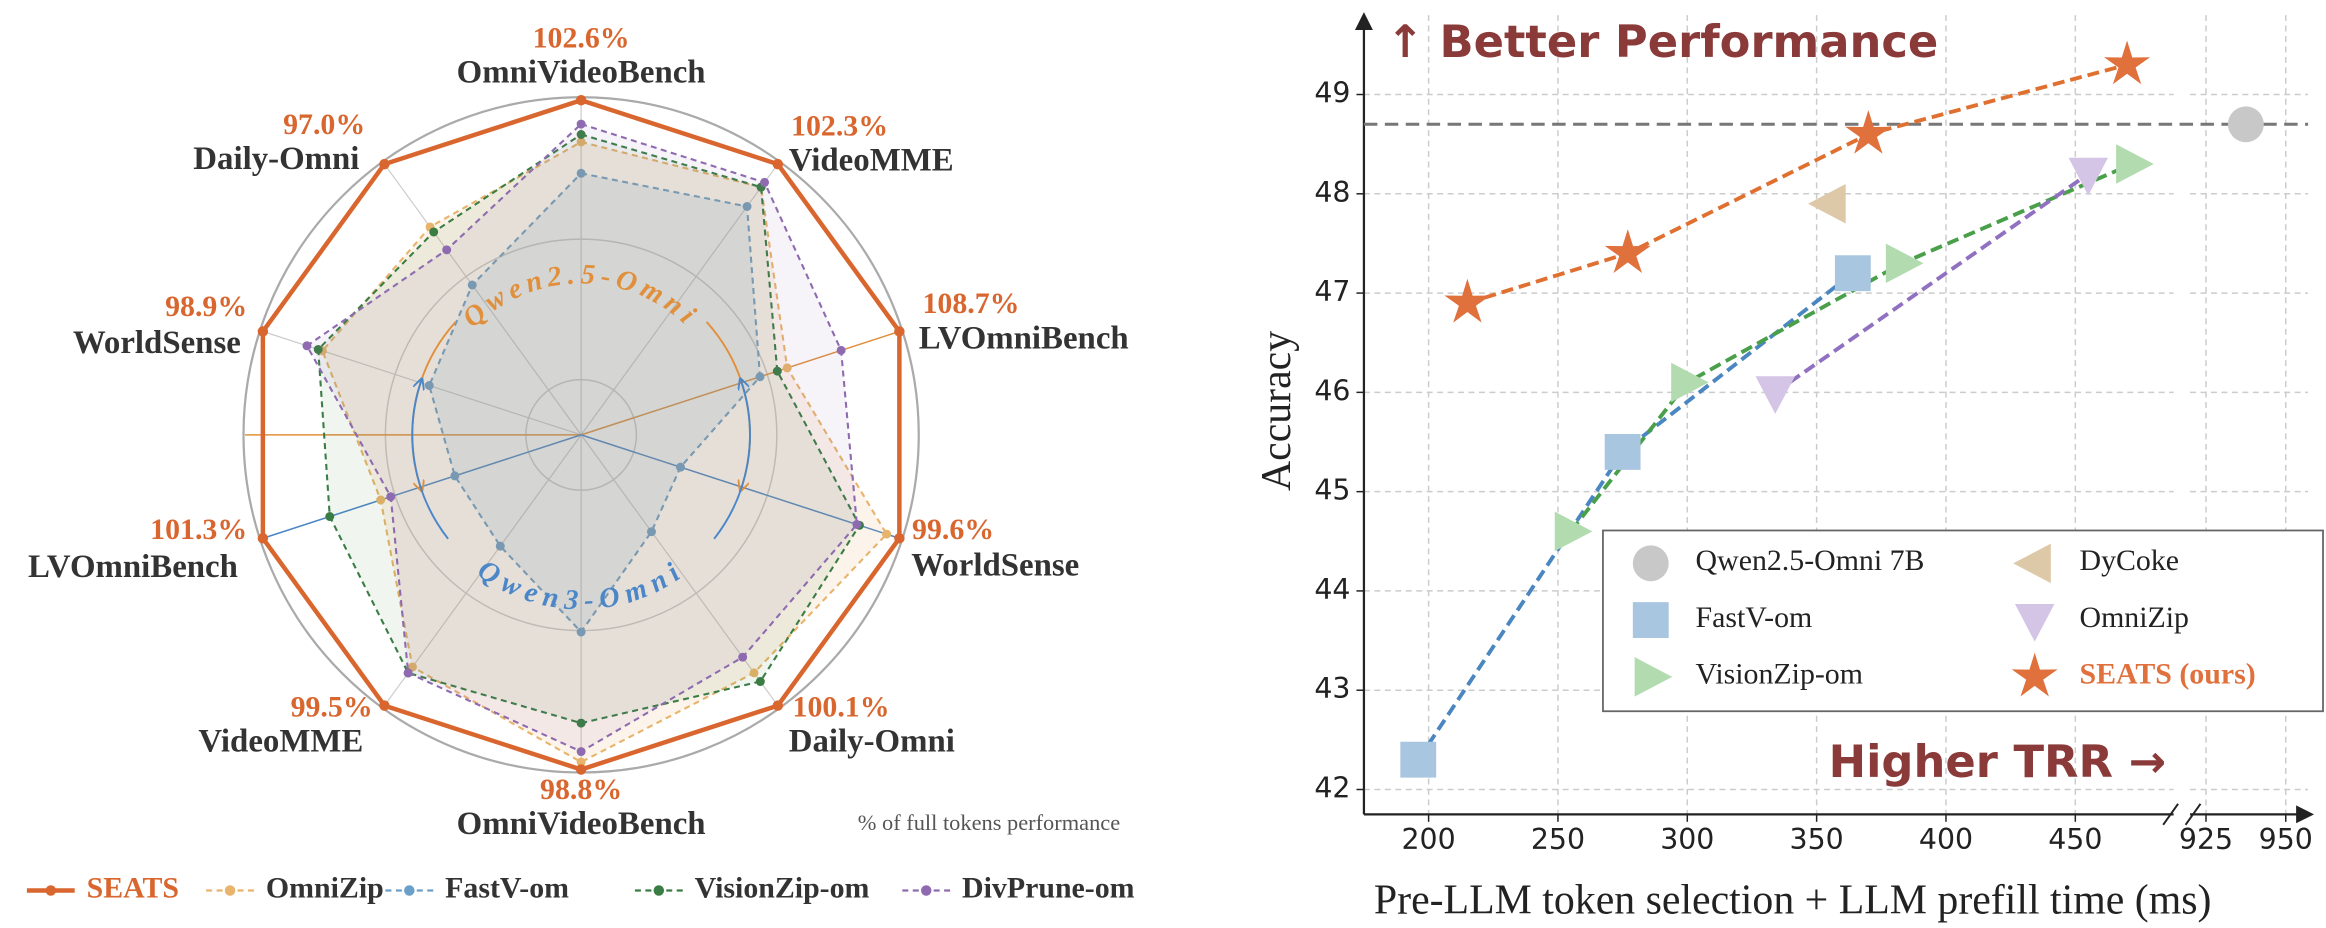  Describe the element at coordinates (2168, 674) in the screenshot. I see `legend-label: SEATS (ours)` at that location.